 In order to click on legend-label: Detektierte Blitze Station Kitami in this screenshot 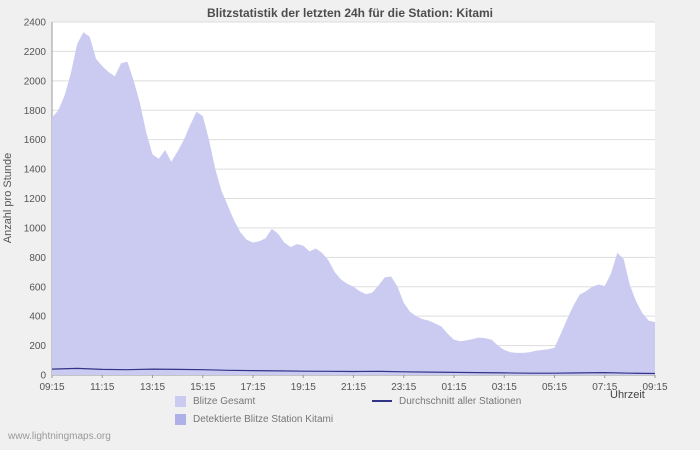, I will do `click(263, 419)`.